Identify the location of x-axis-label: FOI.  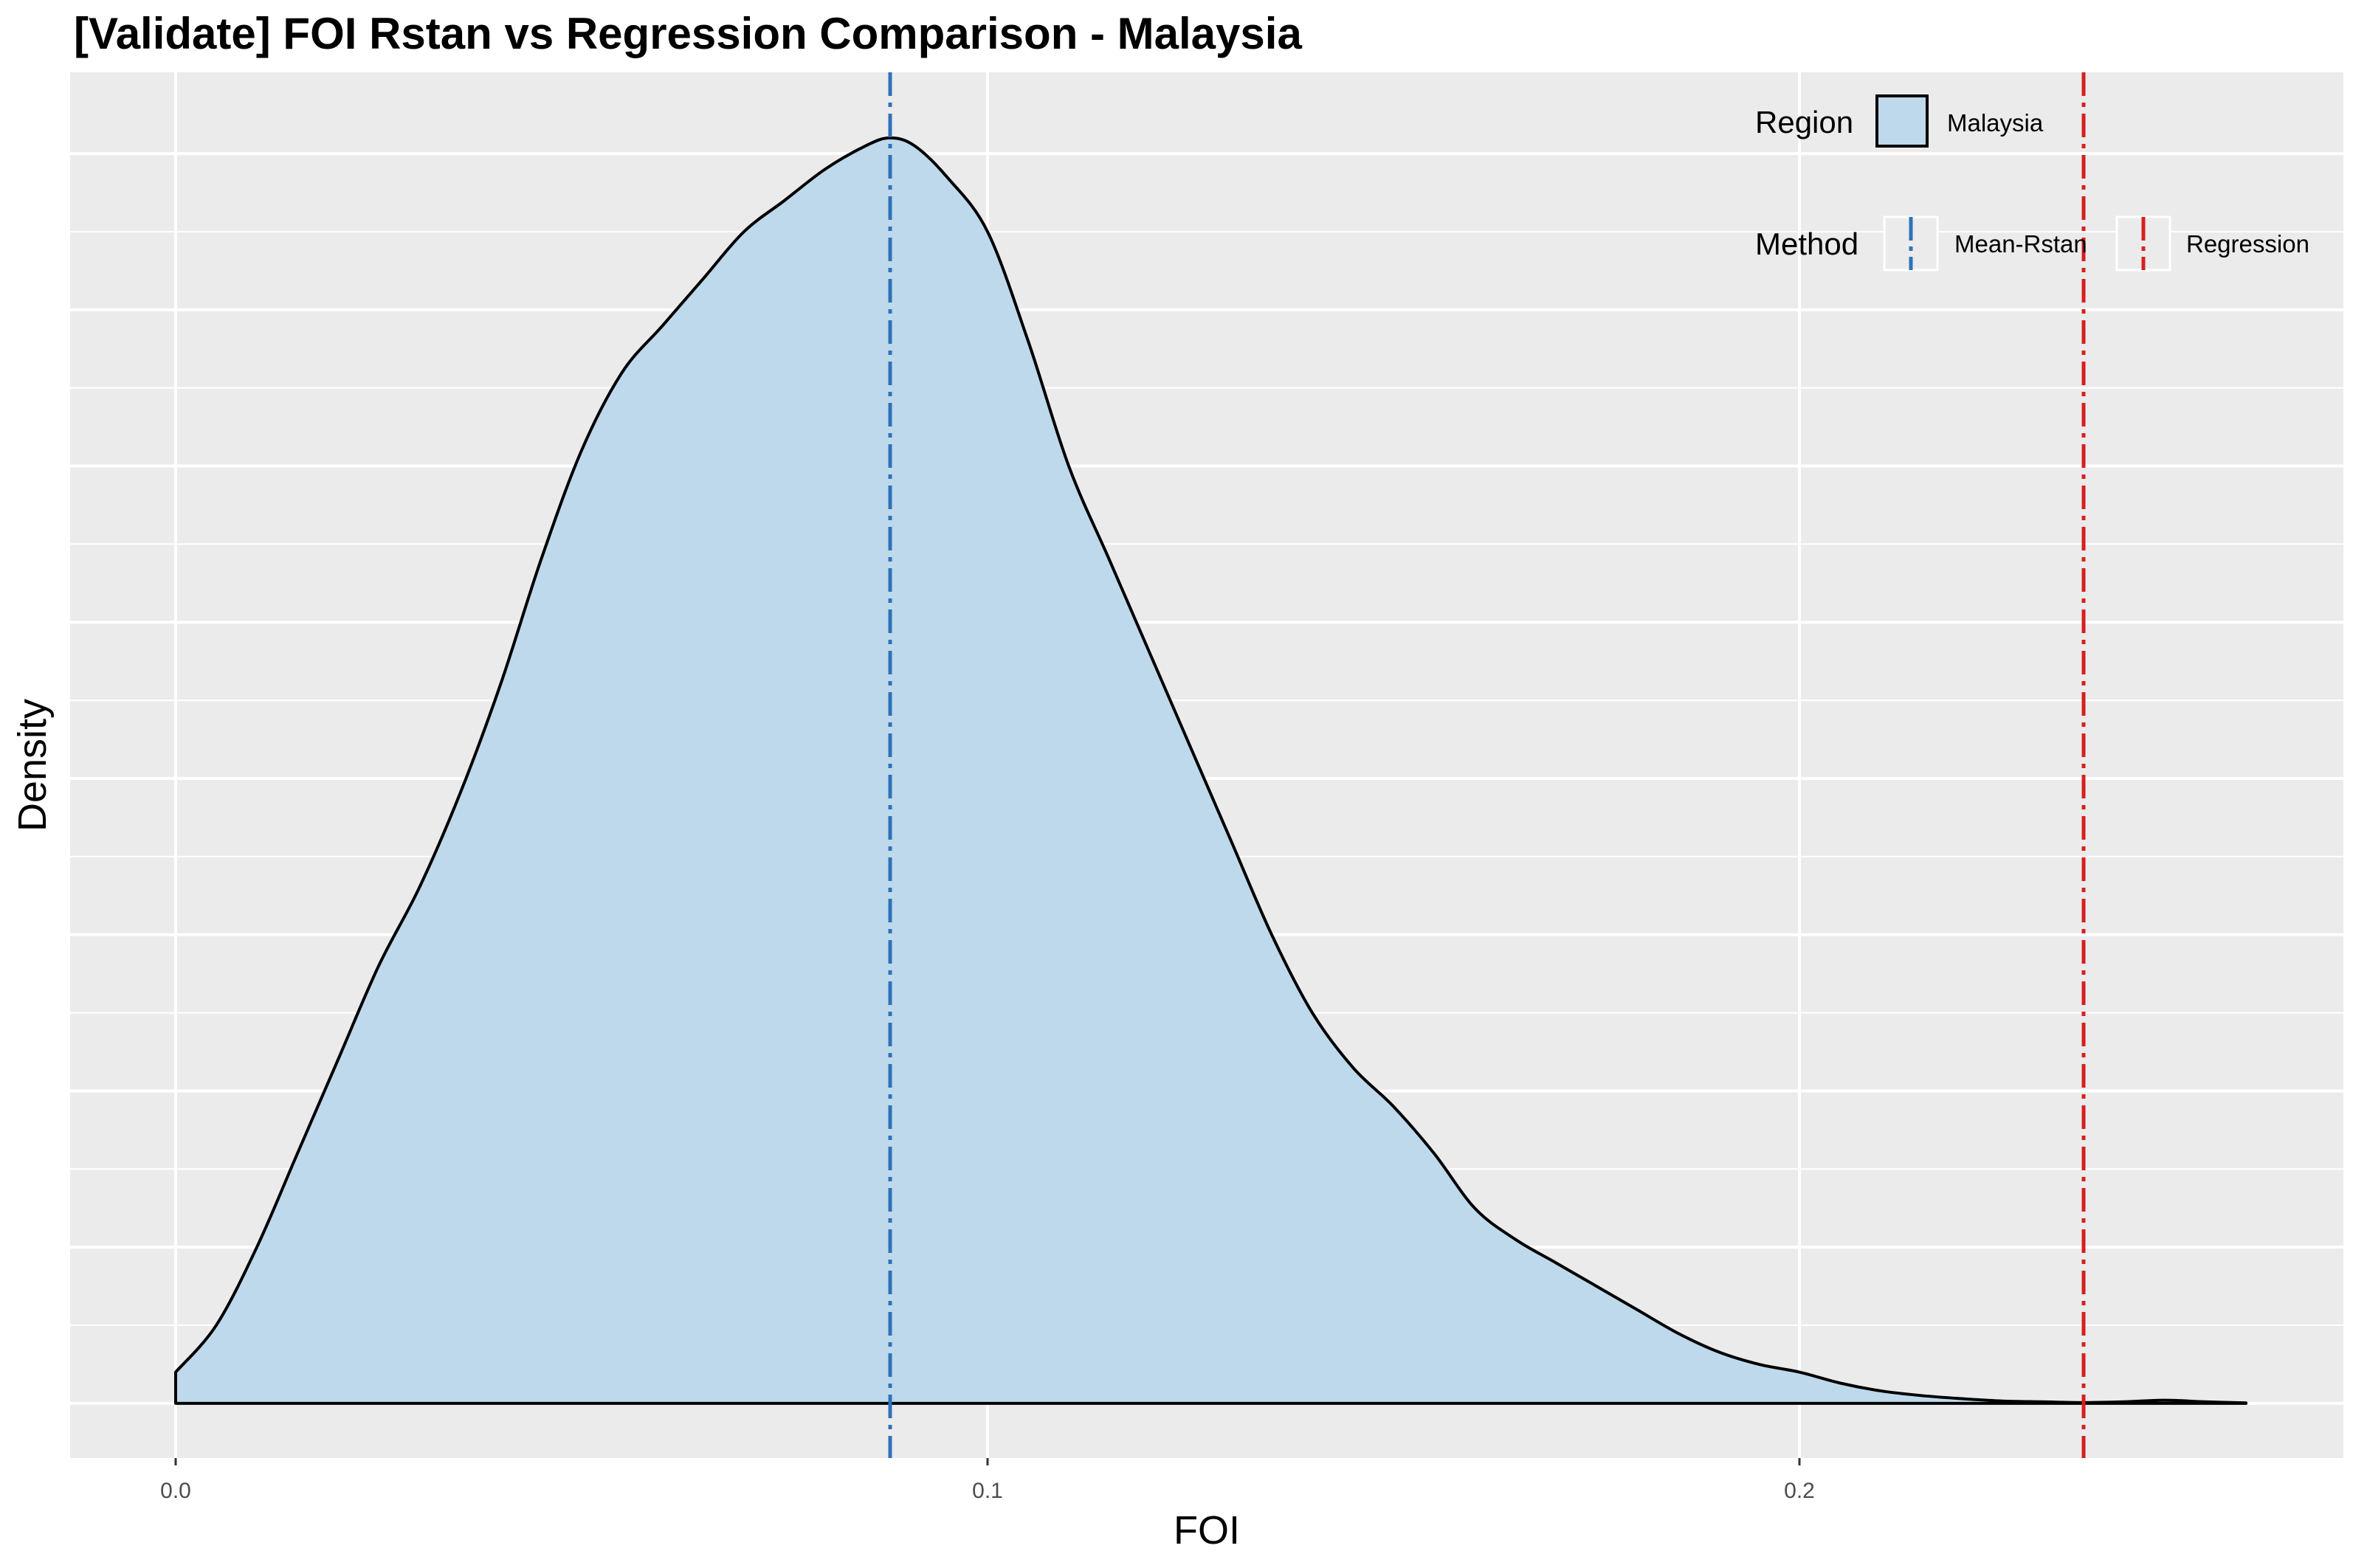
(1207, 1530).